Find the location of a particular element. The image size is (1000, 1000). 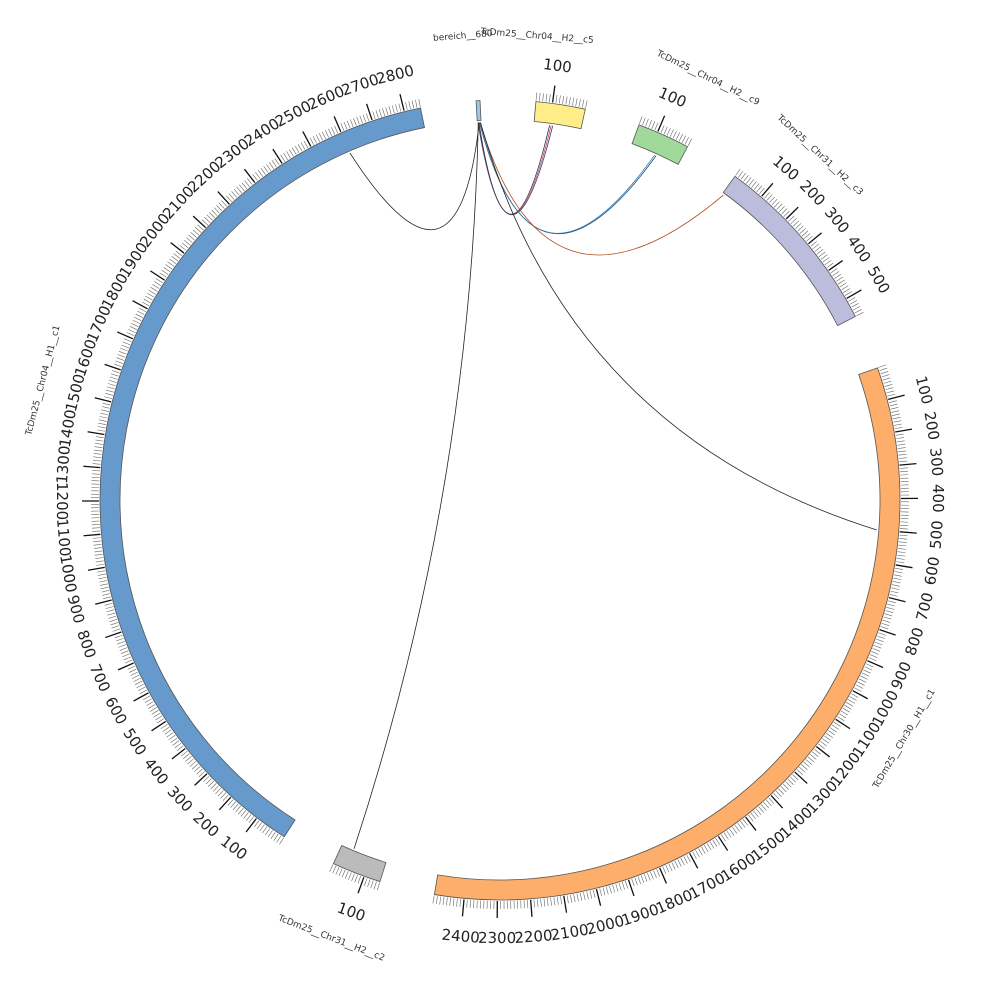

segment-TcDm25__Chr04__H2__c9 is located at coordinates (660, 144).